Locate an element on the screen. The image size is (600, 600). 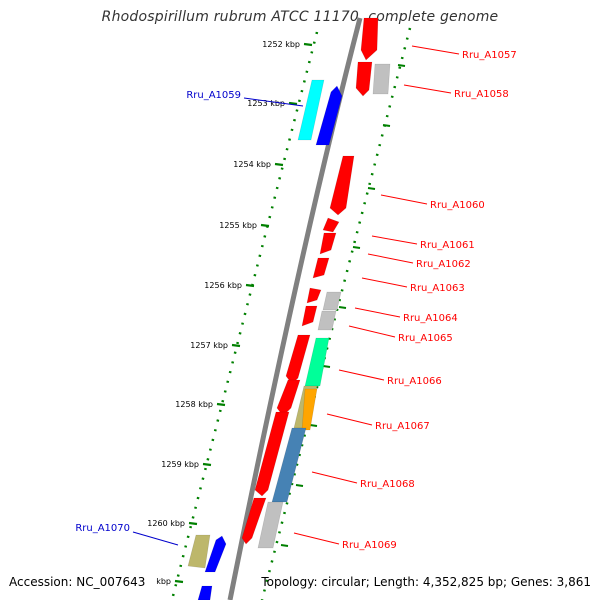
gene-label: Rru_A1058 is located at coordinates (481, 94).